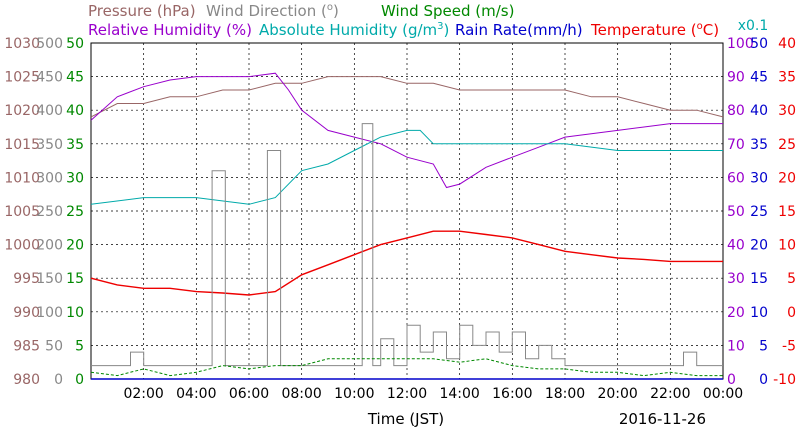 This screenshot has width=800, height=434. What do you see at coordinates (22, 212) in the screenshot?
I see `y-tick-pressure: 1005` at bounding box center [22, 212].